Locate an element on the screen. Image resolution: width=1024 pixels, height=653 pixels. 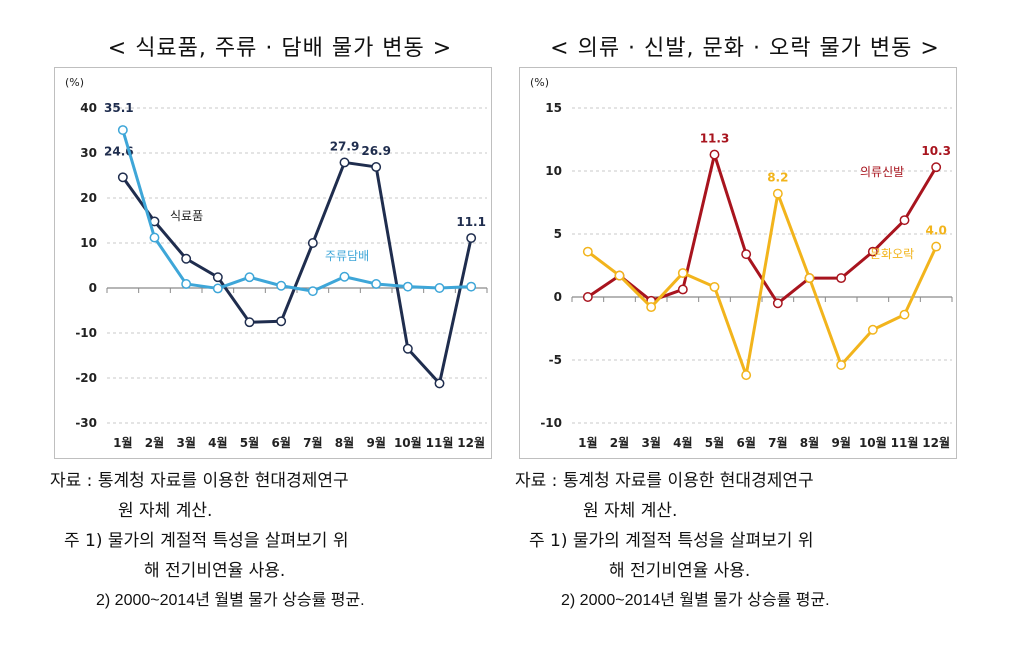
x-tick-label: 9월 is located at coordinates (840, 442).